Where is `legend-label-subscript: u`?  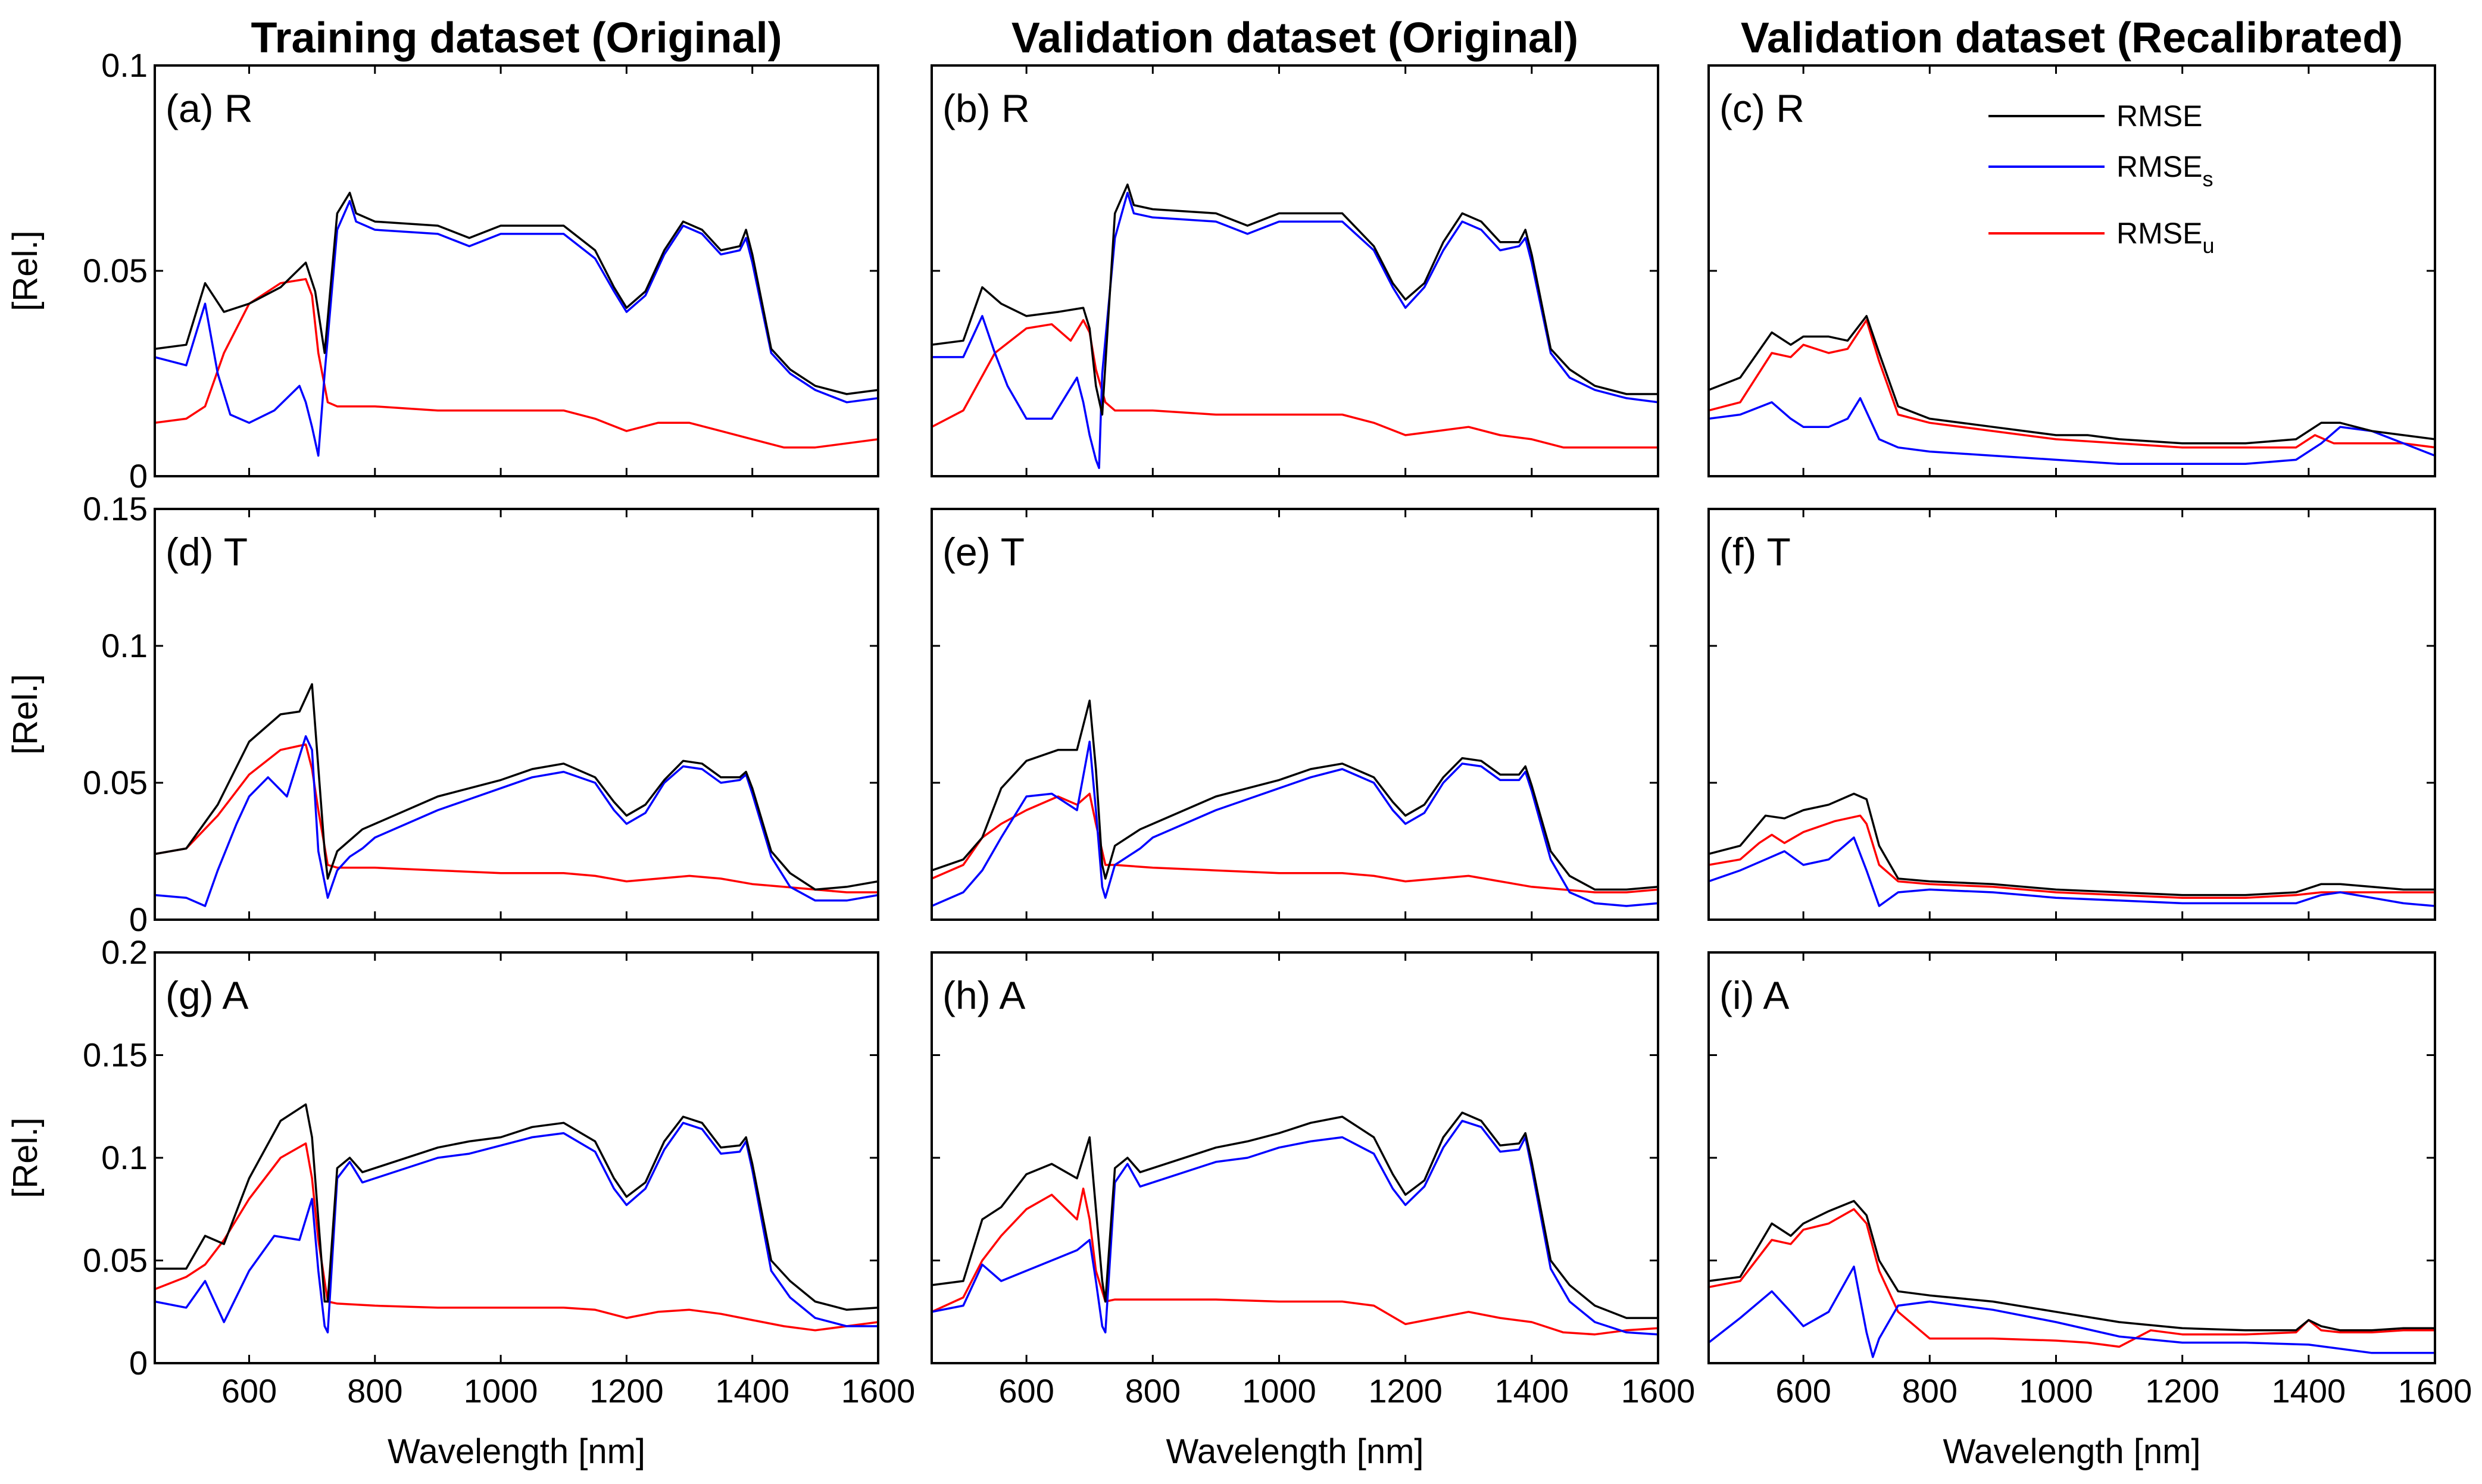
legend-label-subscript: u is located at coordinates (2208, 246).